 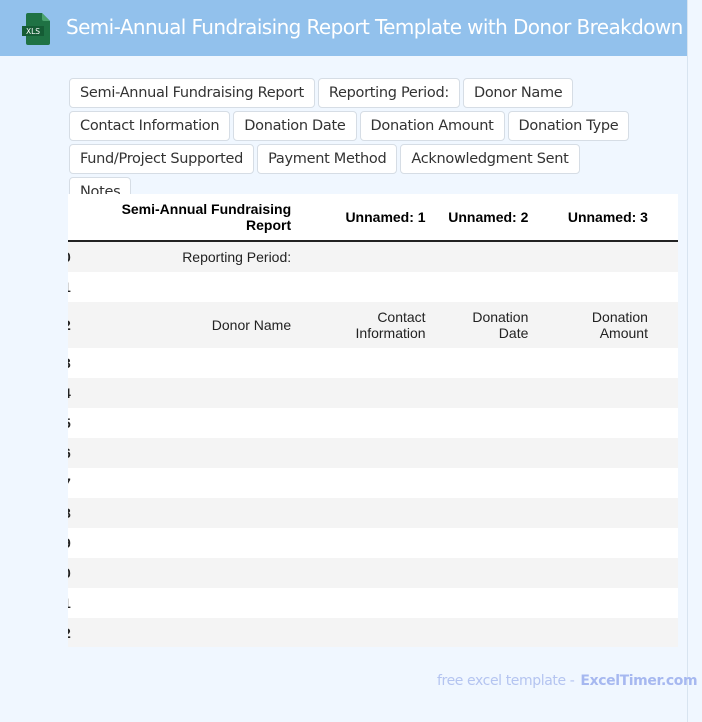 What do you see at coordinates (69, 483) in the screenshot?
I see `row-index: 7` at bounding box center [69, 483].